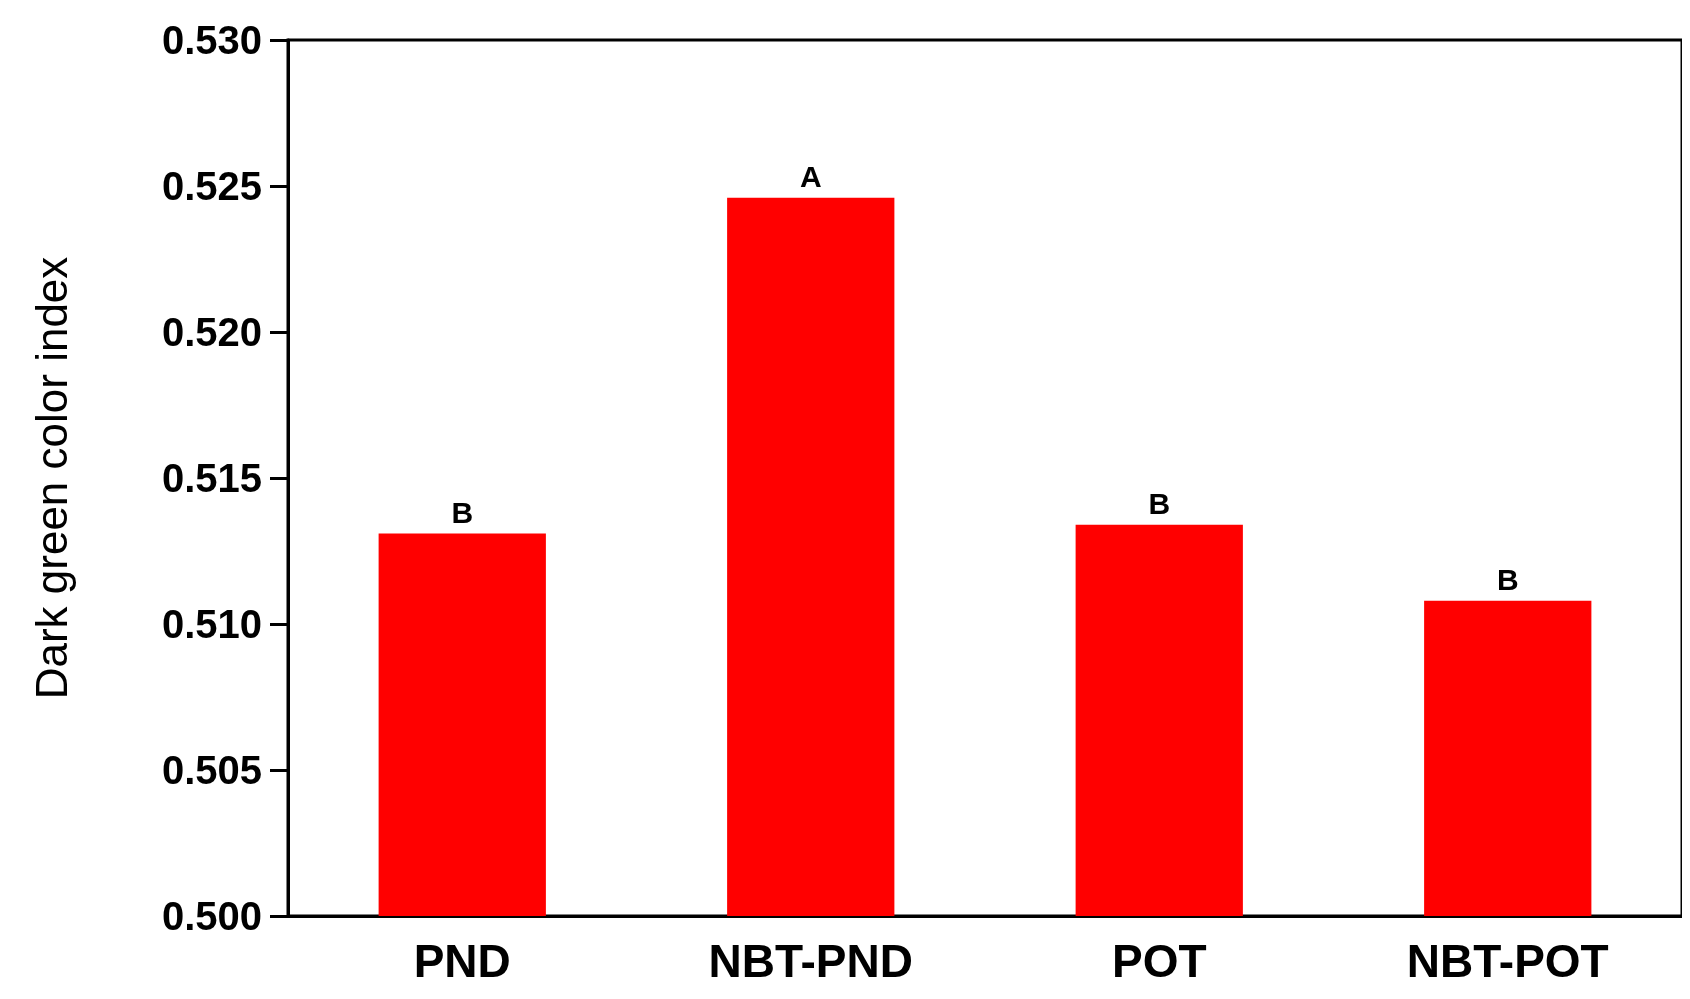  Describe the element at coordinates (810, 961) in the screenshot. I see `x-tick-label: NBT-PND` at that location.